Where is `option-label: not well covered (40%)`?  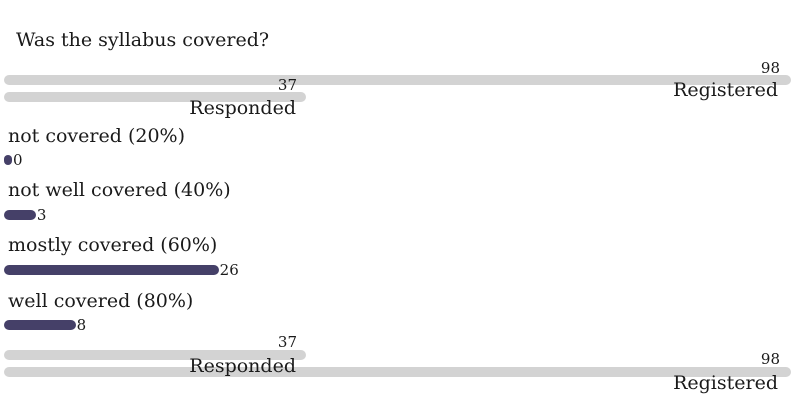
option-label: not well covered (40%) is located at coordinates (119, 190).